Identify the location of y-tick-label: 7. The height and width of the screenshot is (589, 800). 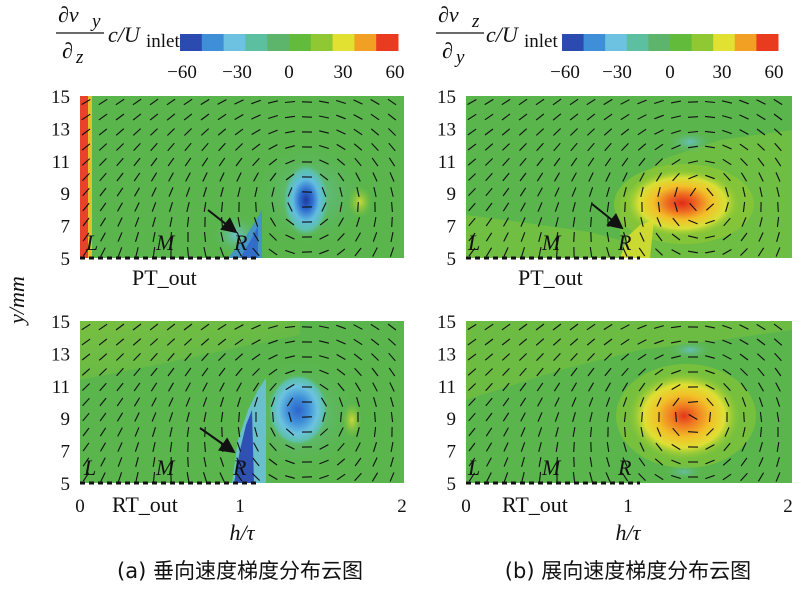
(66, 452).